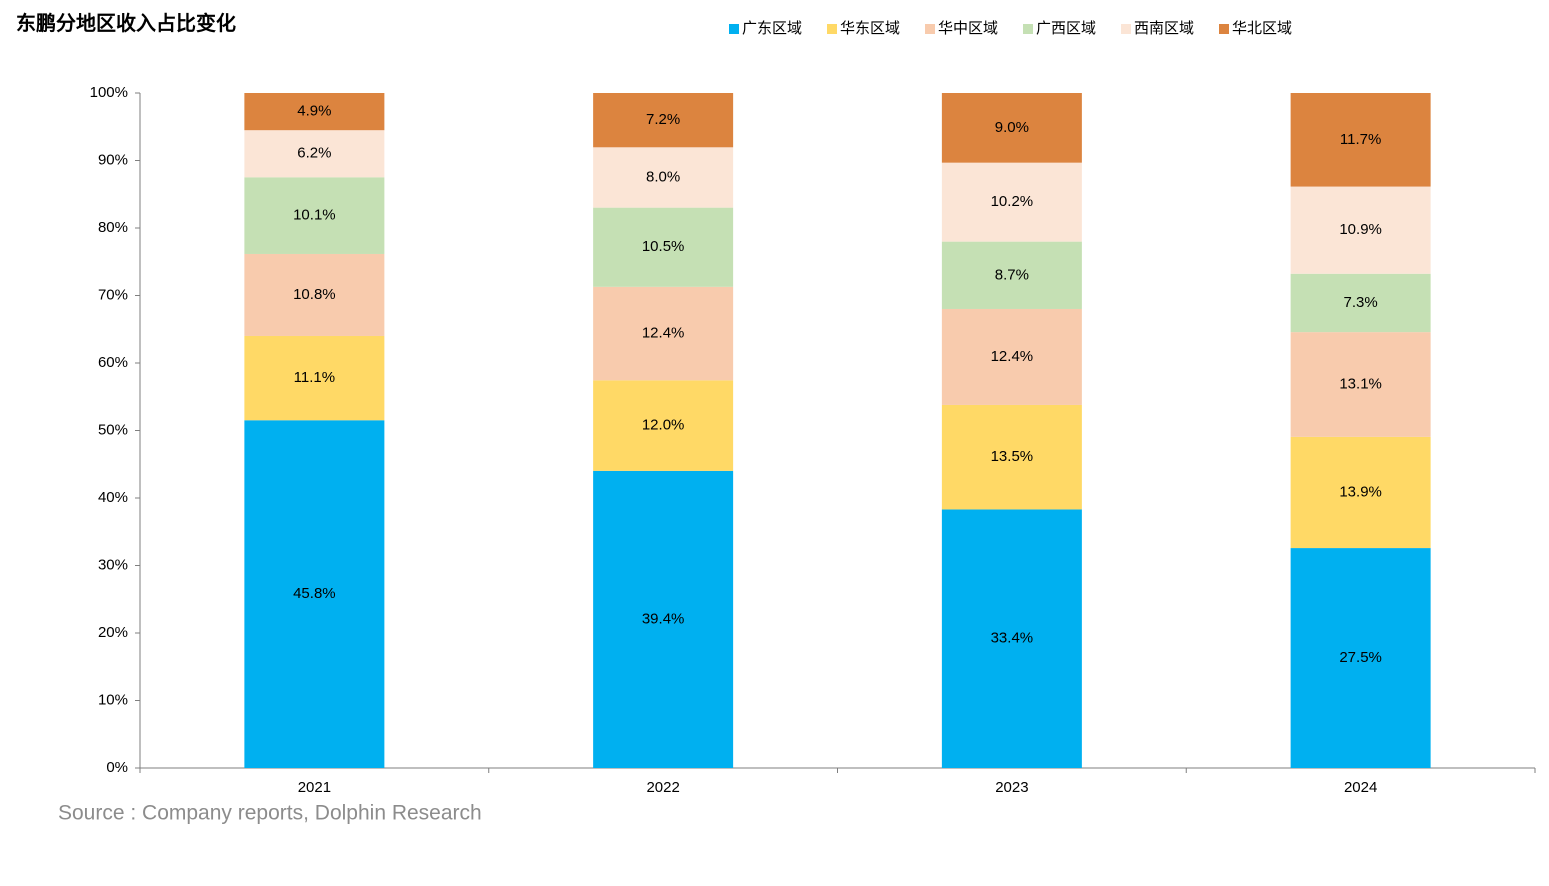  I want to click on data-label: 13.9%, so click(1360, 491).